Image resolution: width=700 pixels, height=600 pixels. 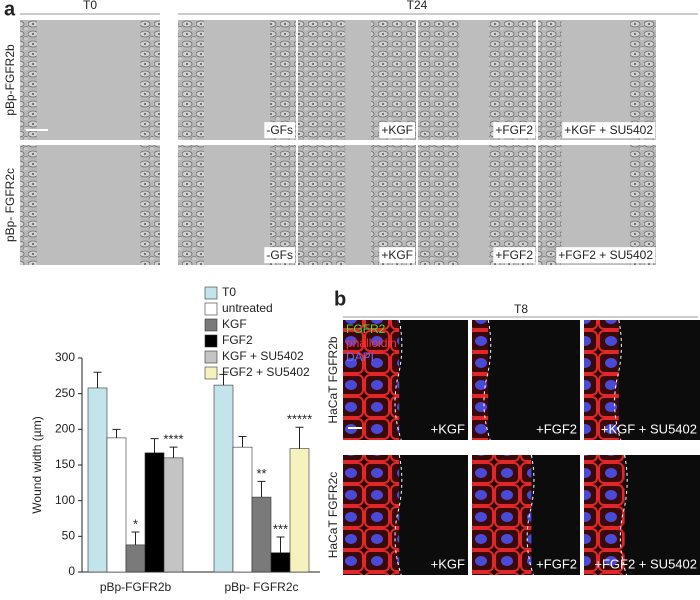 I want to click on significance: *****, so click(x=299, y=419).